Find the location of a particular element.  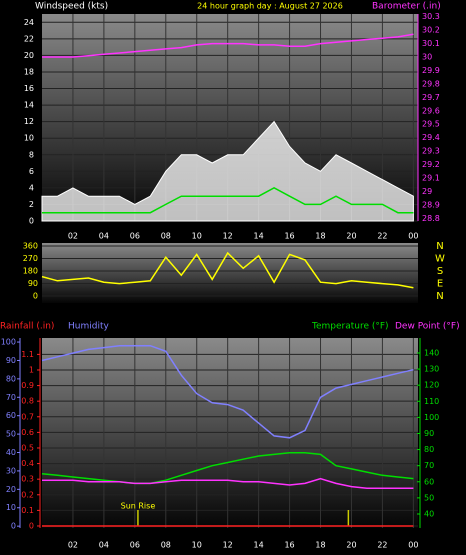

y-tick-label: 180 is located at coordinates (30, 271).